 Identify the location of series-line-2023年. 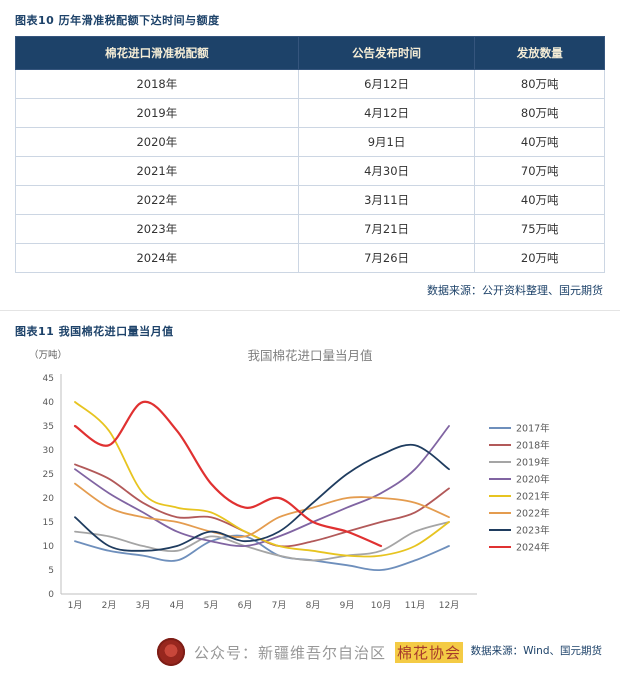
(262, 497).